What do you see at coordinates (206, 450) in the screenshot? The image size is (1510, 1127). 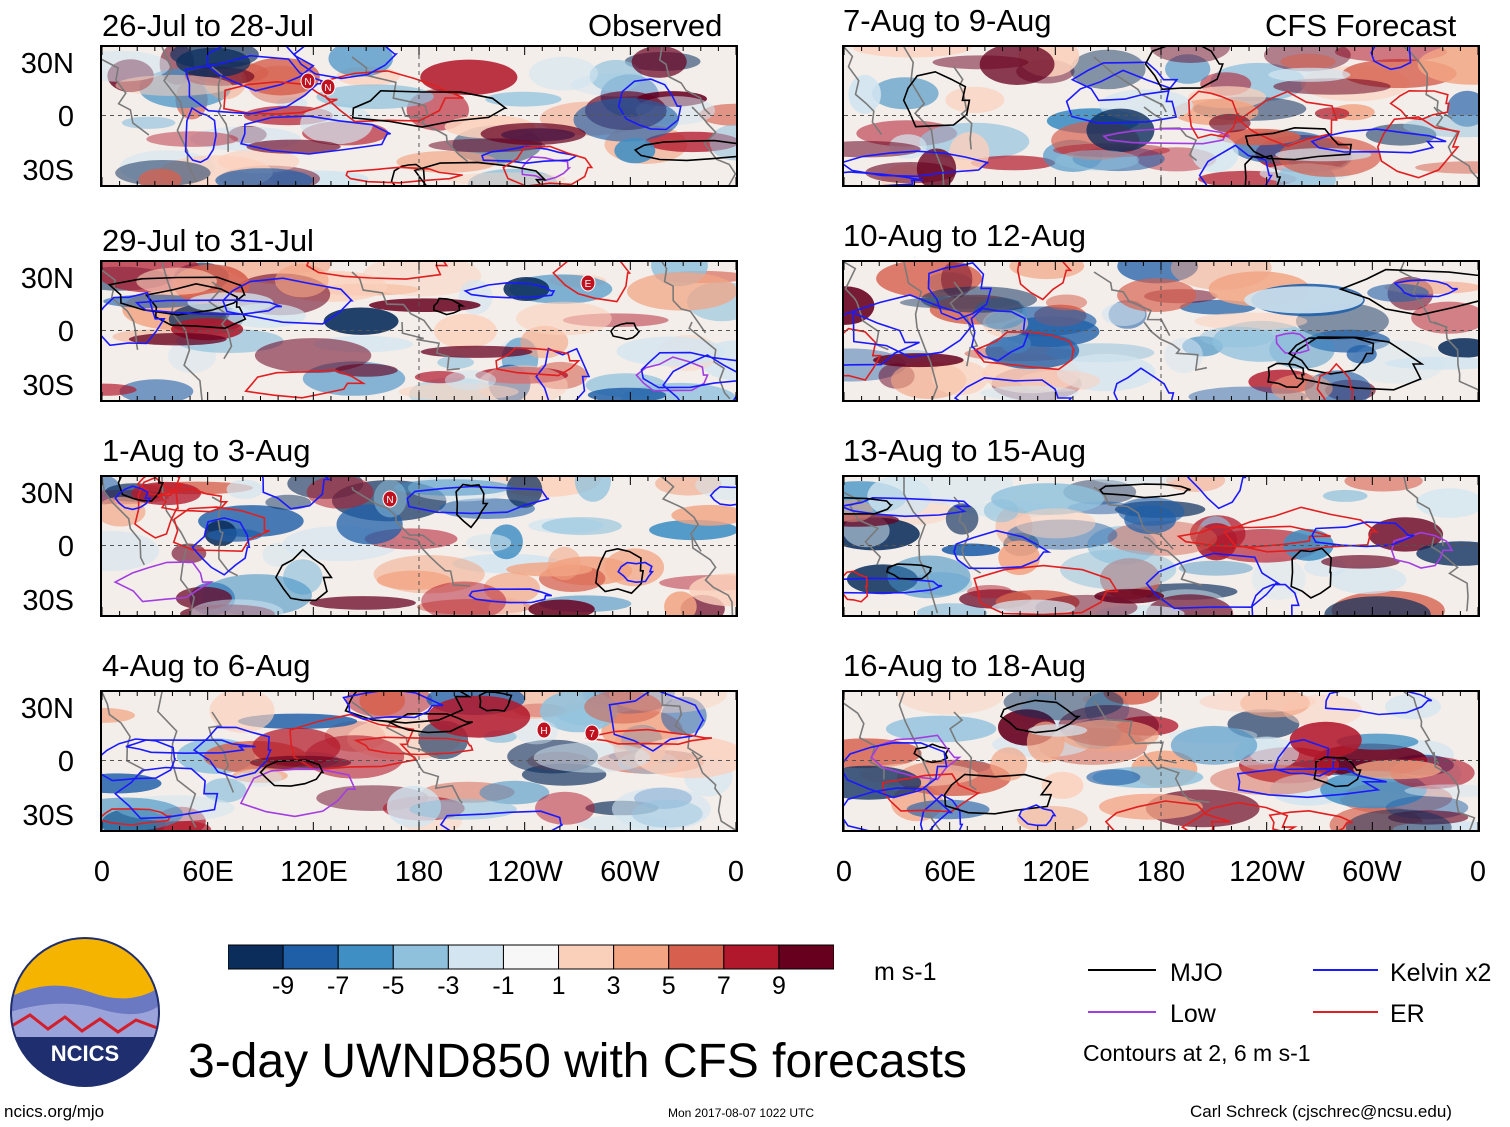 I see `panel-title-3: 1-Aug to 3-Aug` at bounding box center [206, 450].